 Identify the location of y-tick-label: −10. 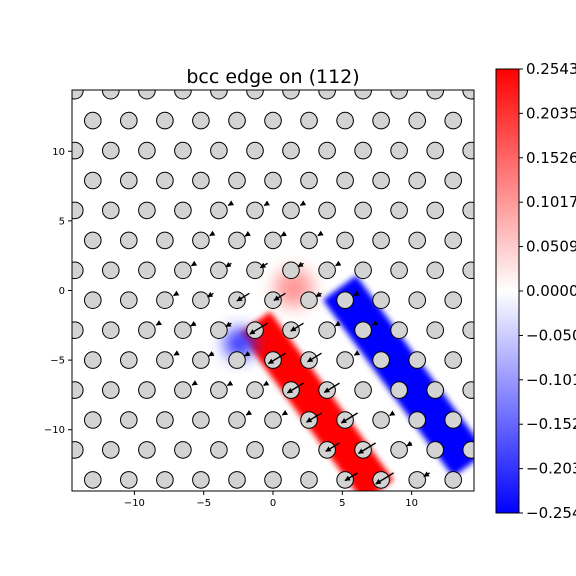
(54, 430).